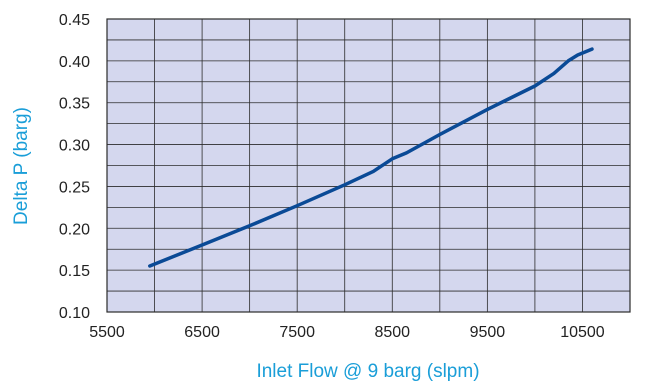 Image resolution: width=650 pixels, height=385 pixels. I want to click on y-axis-title: Delta P (barg), so click(21, 166).